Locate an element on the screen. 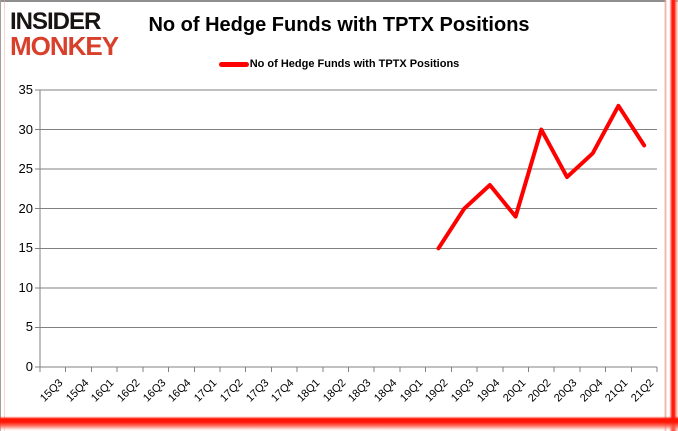 This screenshot has height=431, width=678. insider-monkey-logo: INSIDER MONKEY is located at coordinates (64, 34).